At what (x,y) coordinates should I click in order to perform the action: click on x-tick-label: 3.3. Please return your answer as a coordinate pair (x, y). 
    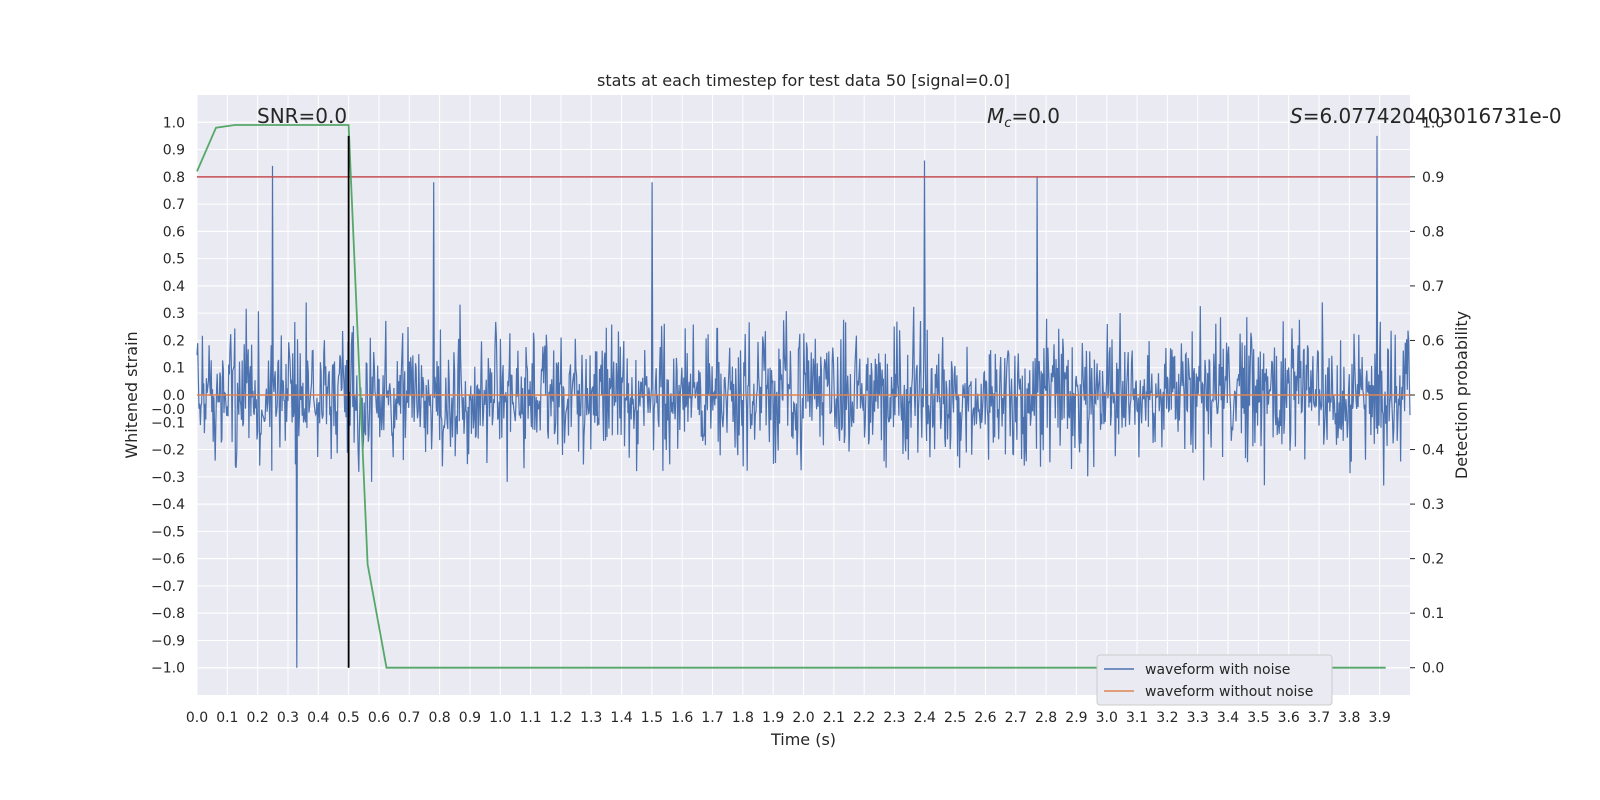
    Looking at the image, I should click on (1198, 718).